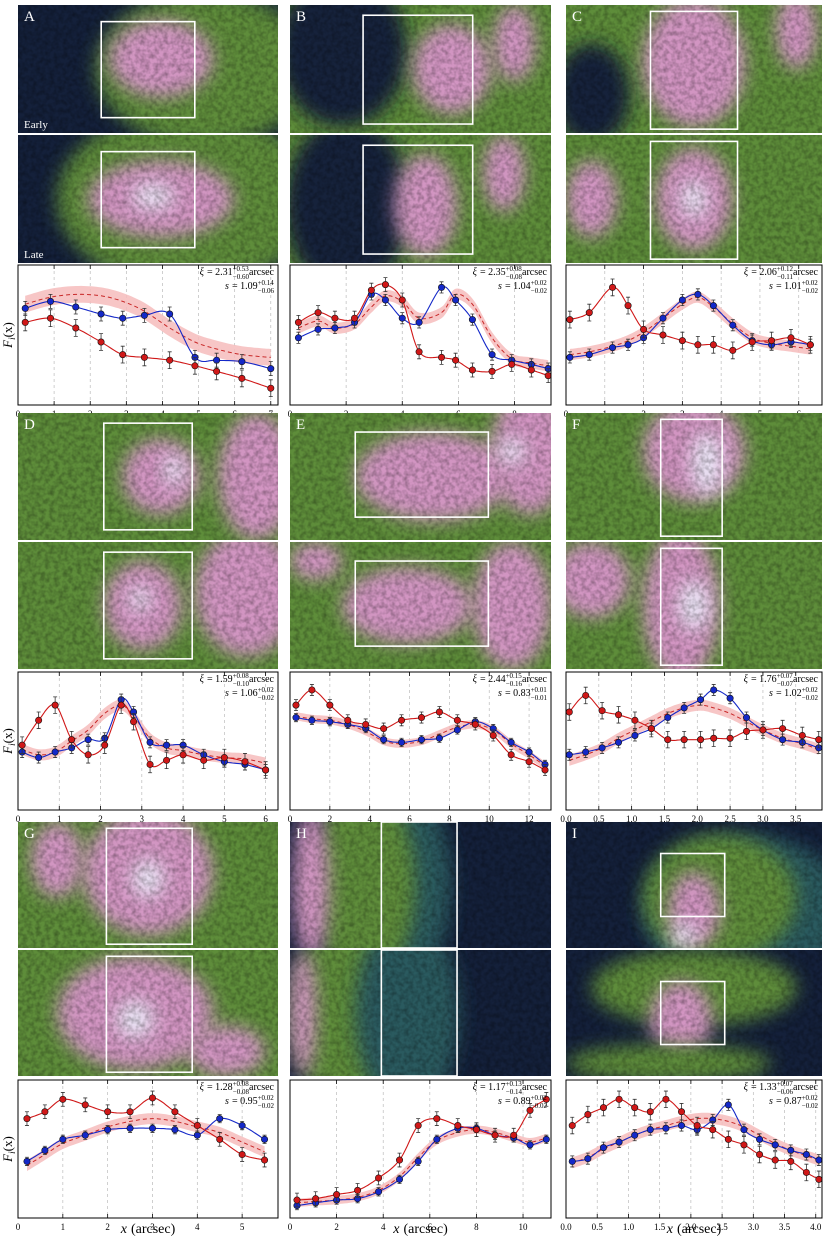 This screenshot has height=1241, width=828. I want to click on annotation: s = 0.95+0.02 −0.02, so click(250, 1102).